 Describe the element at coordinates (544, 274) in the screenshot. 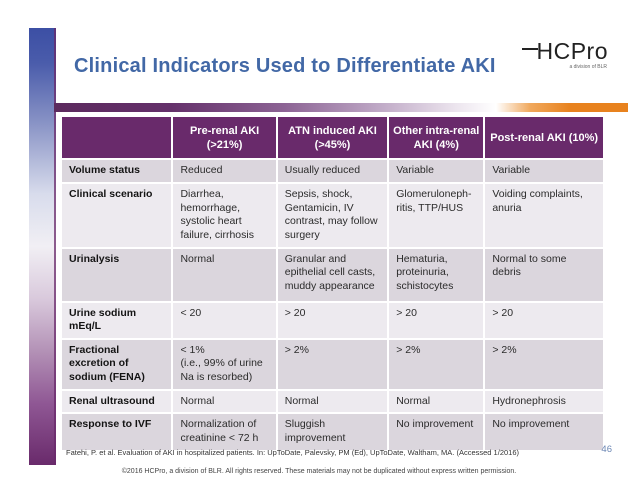

I see `table-cell: Normal to some debris` at that location.